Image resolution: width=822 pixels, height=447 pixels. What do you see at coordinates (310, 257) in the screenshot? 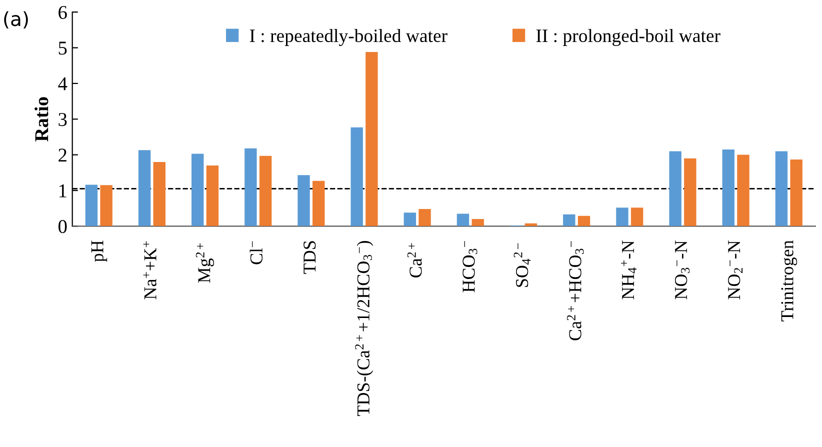
I see `x-tick-label: TDS` at bounding box center [310, 257].